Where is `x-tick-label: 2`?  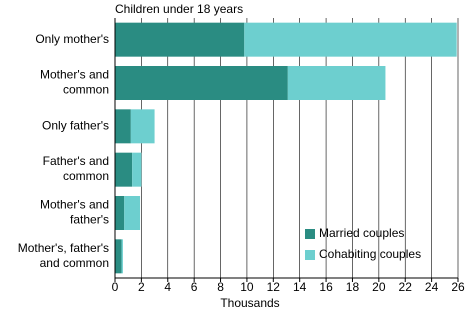
x-tick-label: 2 is located at coordinates (141, 287).